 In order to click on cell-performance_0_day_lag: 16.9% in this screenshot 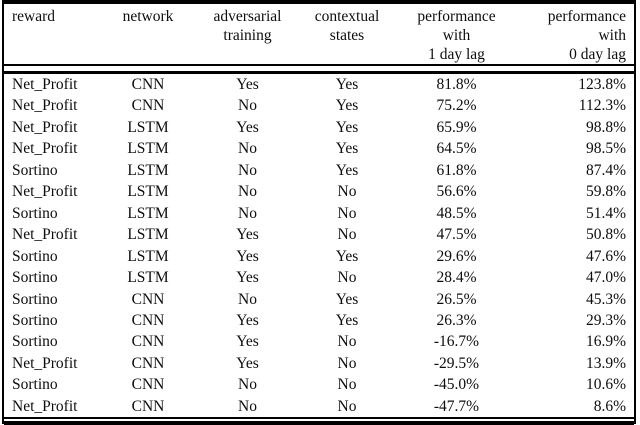, I will do `click(605, 342)`.